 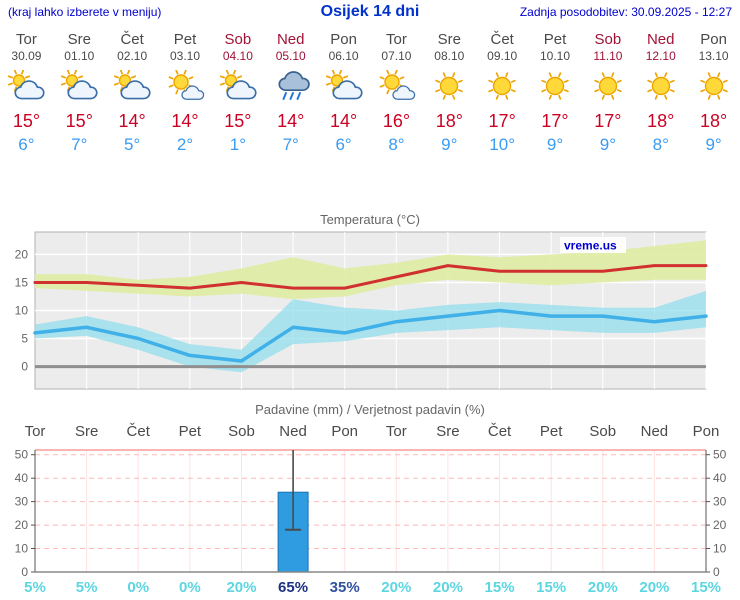 I want to click on forecast-day-11-10: Sob 11.10 17° 9°, so click(x=607, y=93).